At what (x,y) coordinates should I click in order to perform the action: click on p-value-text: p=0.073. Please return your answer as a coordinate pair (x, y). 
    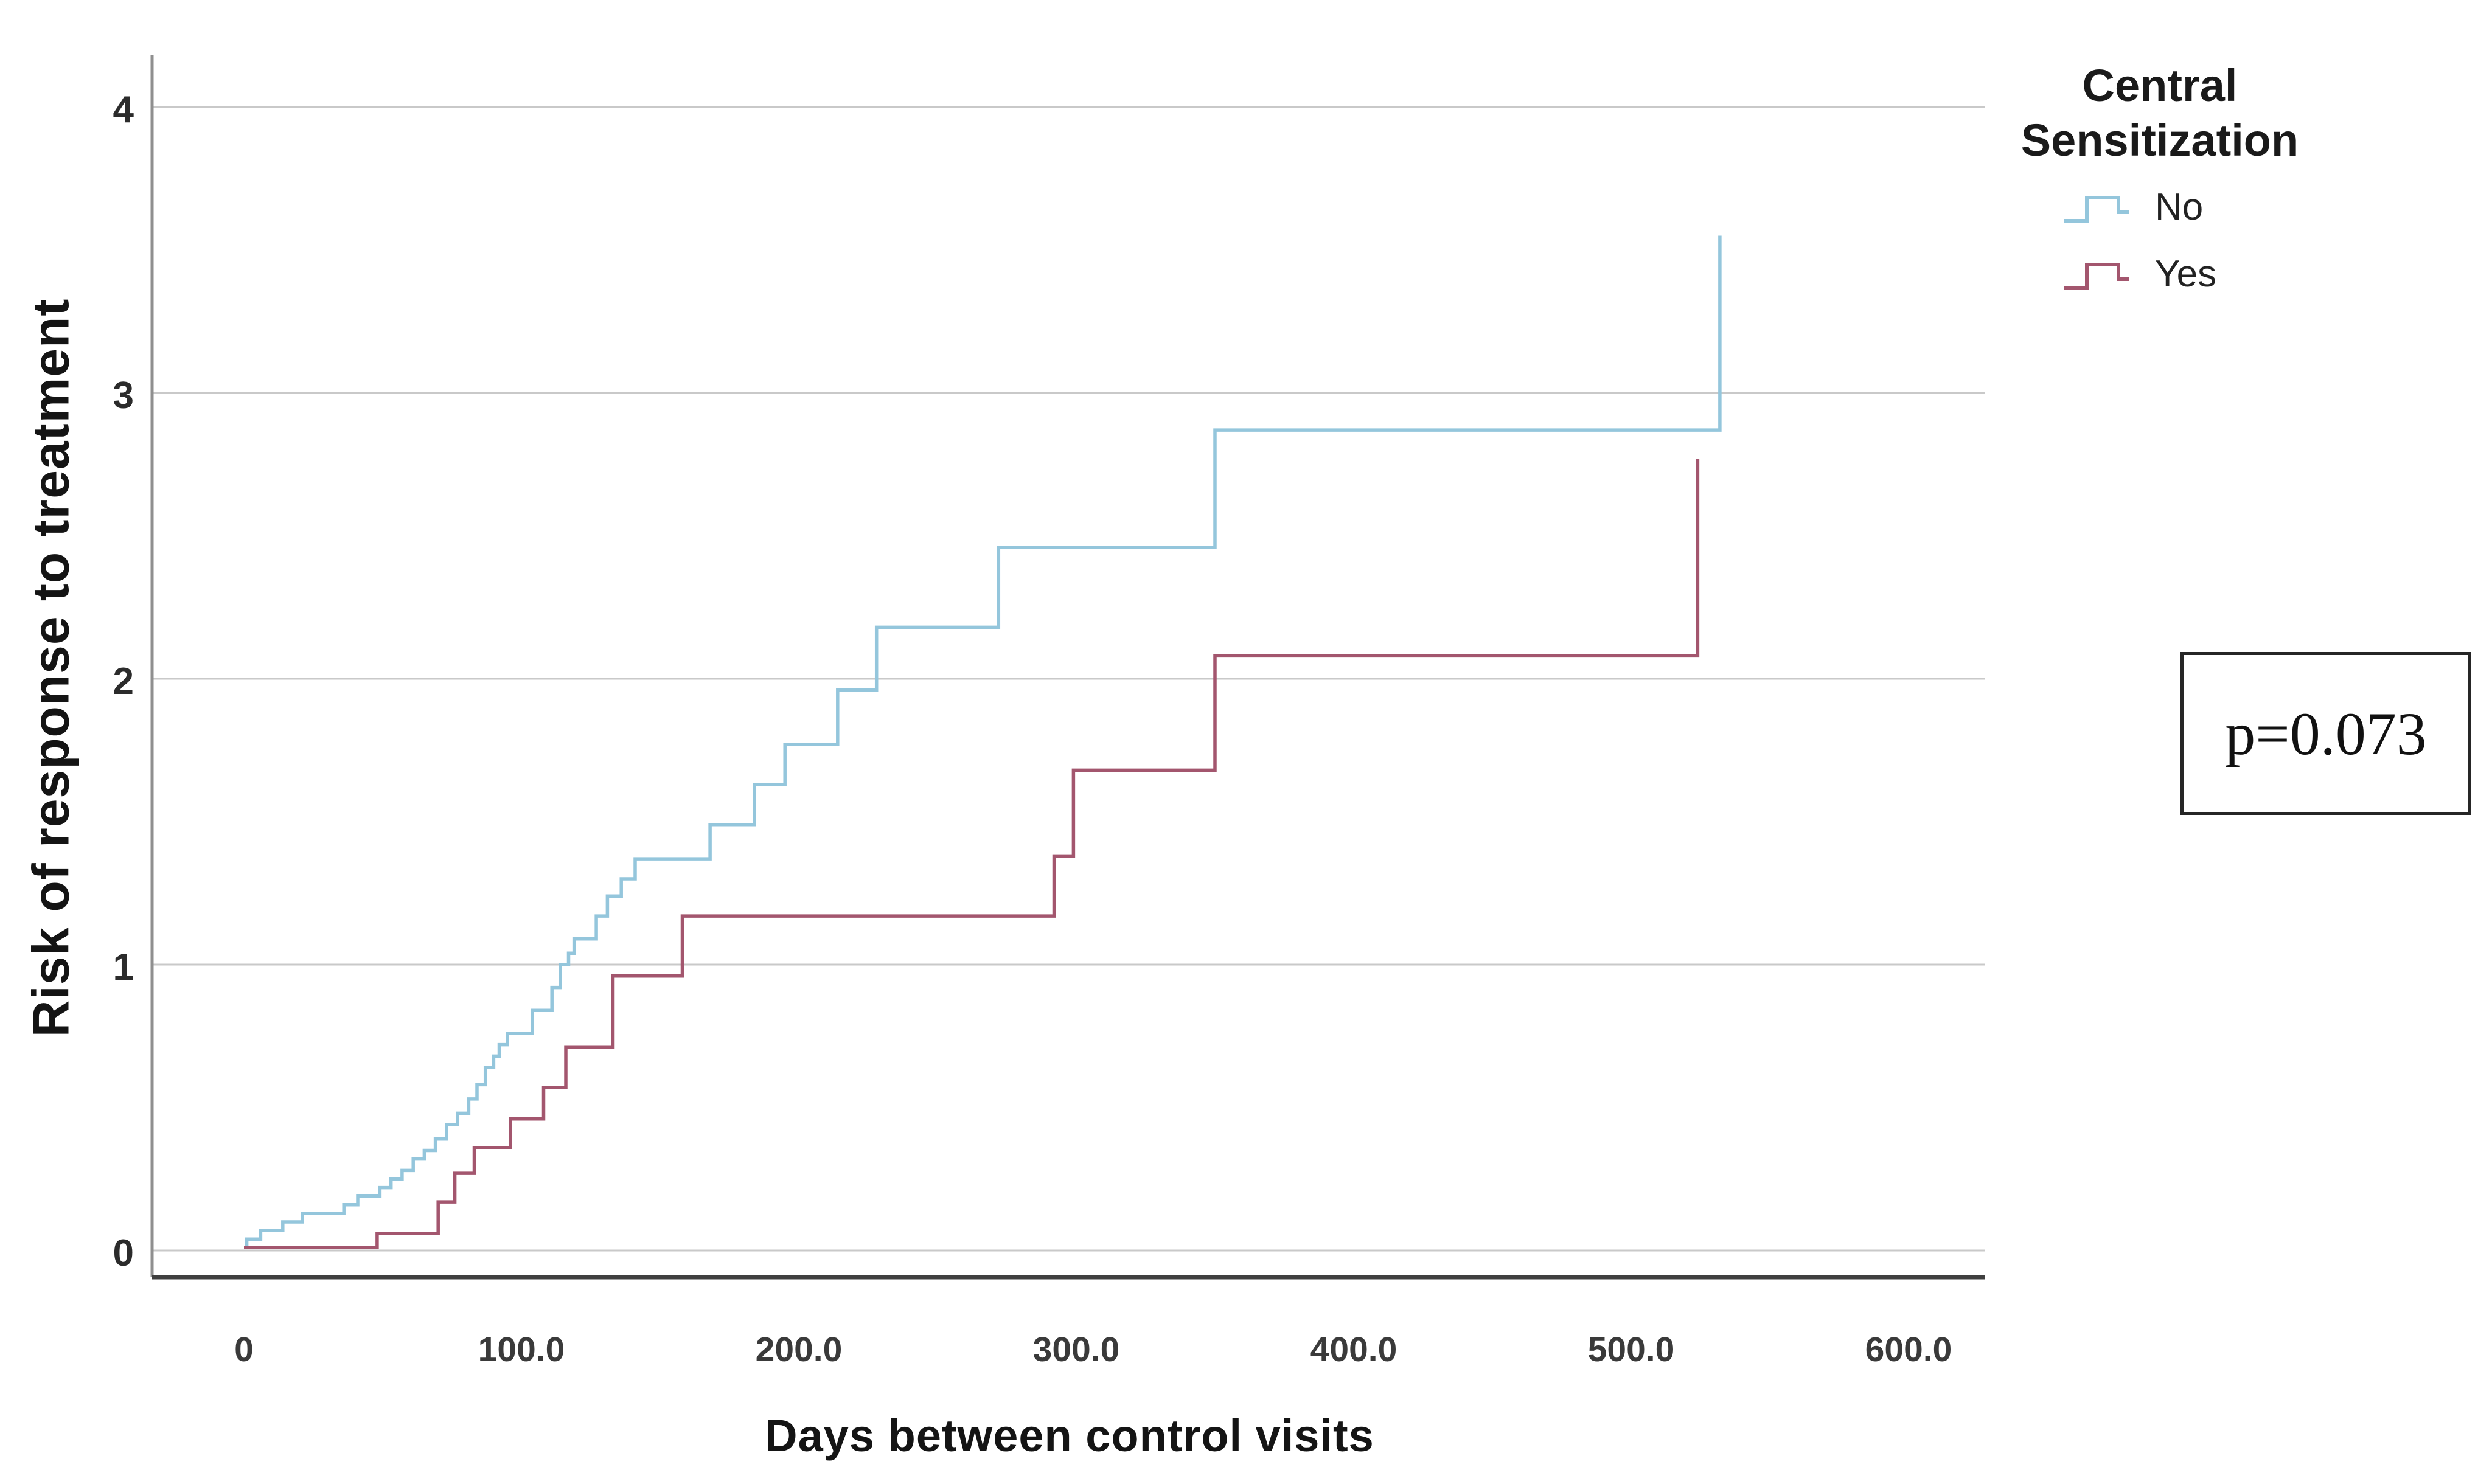
    Looking at the image, I should click on (2326, 733).